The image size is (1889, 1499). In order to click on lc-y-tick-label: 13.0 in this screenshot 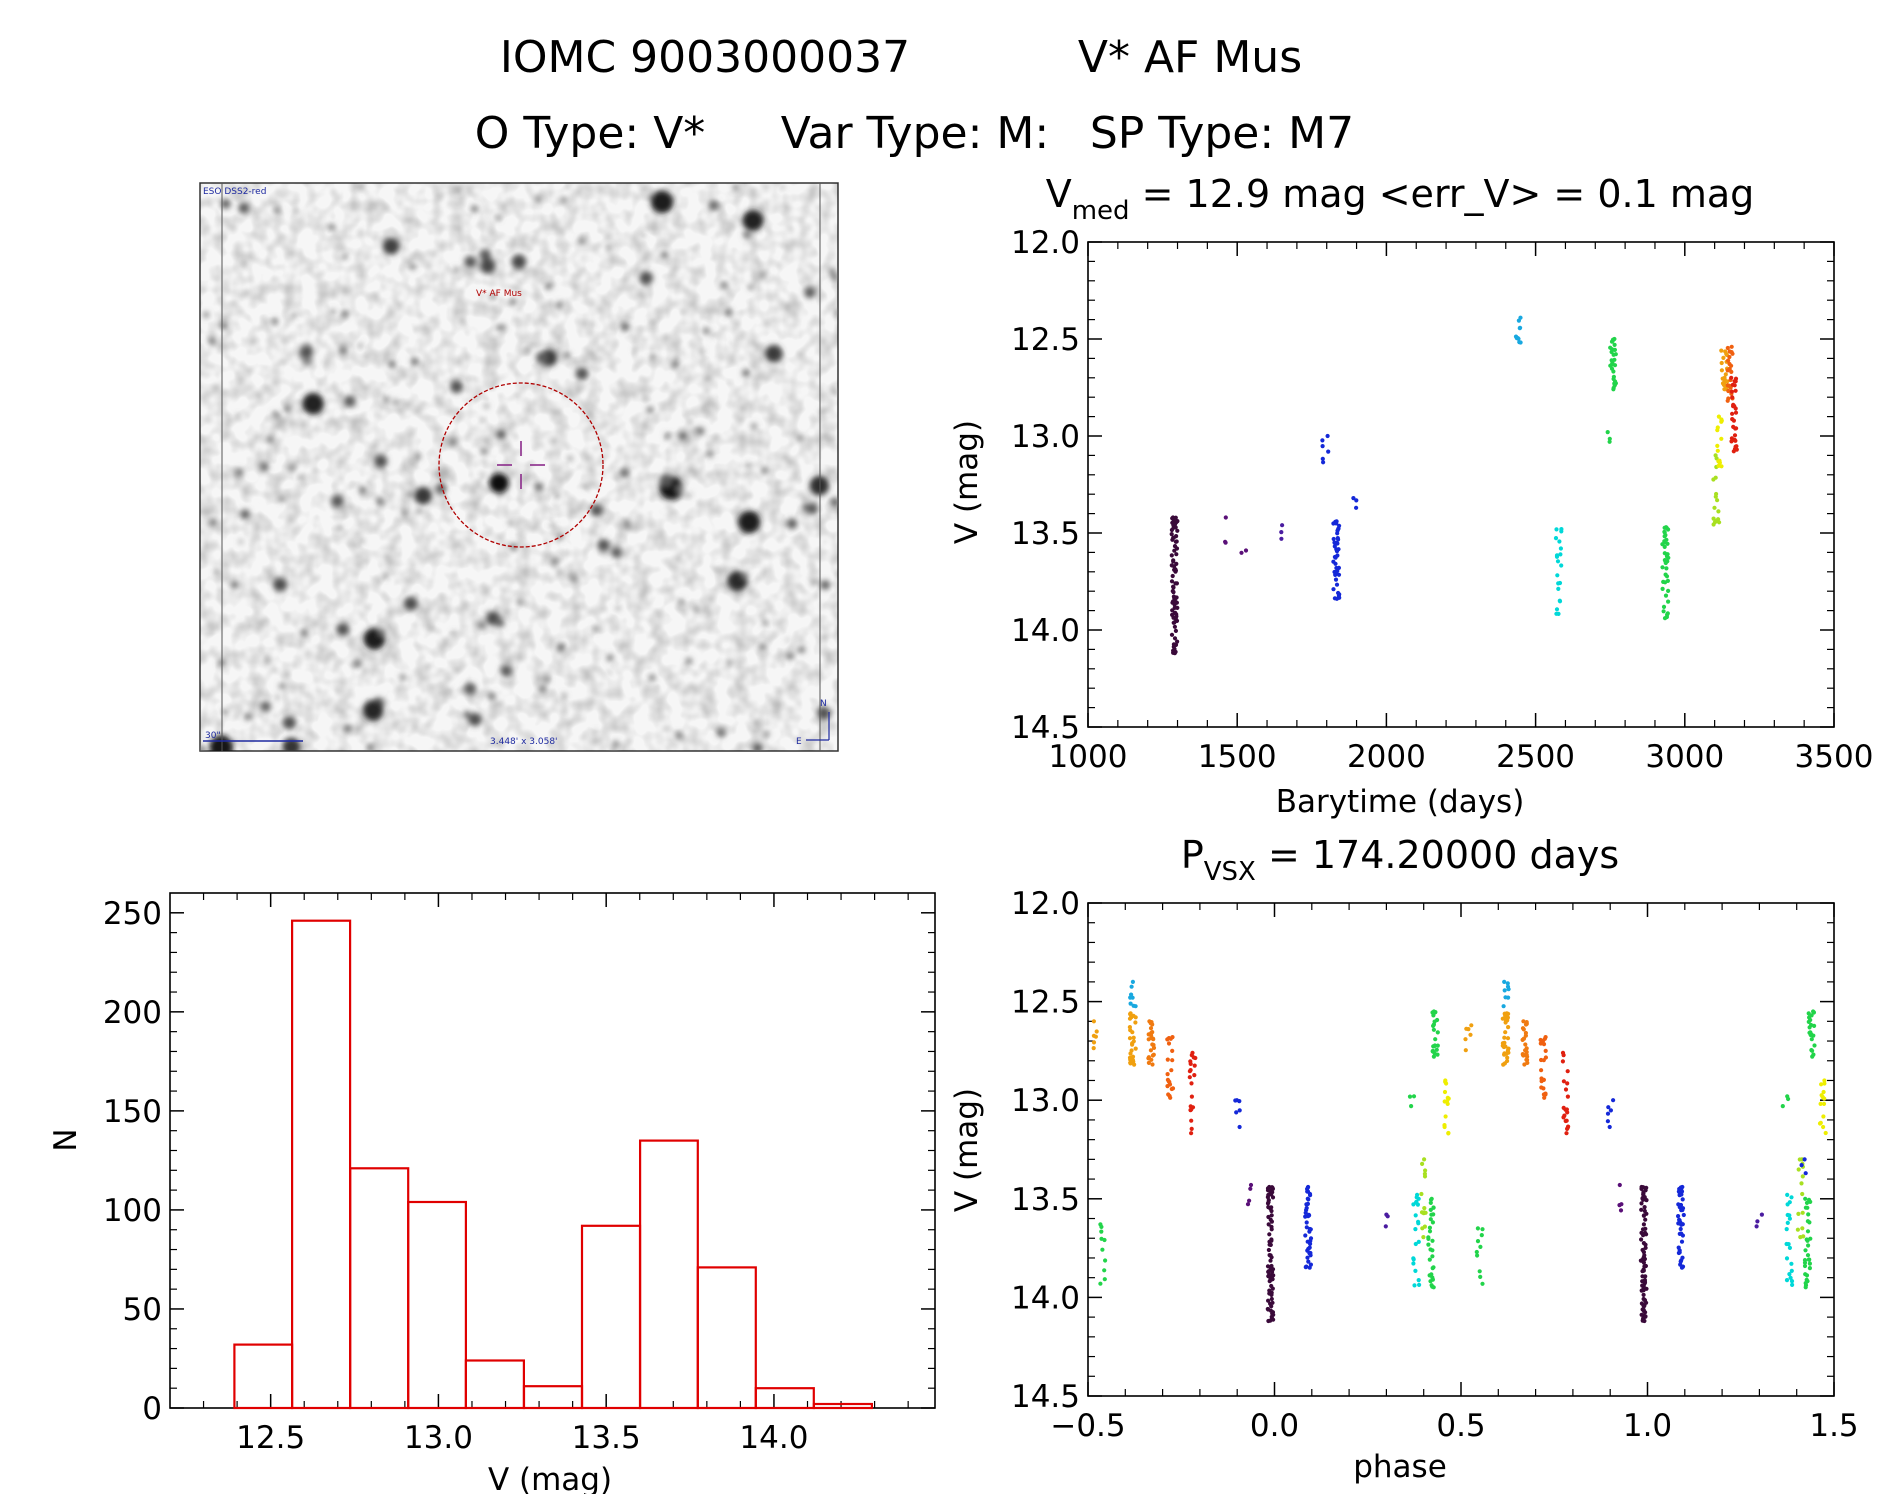, I will do `click(1045, 437)`.